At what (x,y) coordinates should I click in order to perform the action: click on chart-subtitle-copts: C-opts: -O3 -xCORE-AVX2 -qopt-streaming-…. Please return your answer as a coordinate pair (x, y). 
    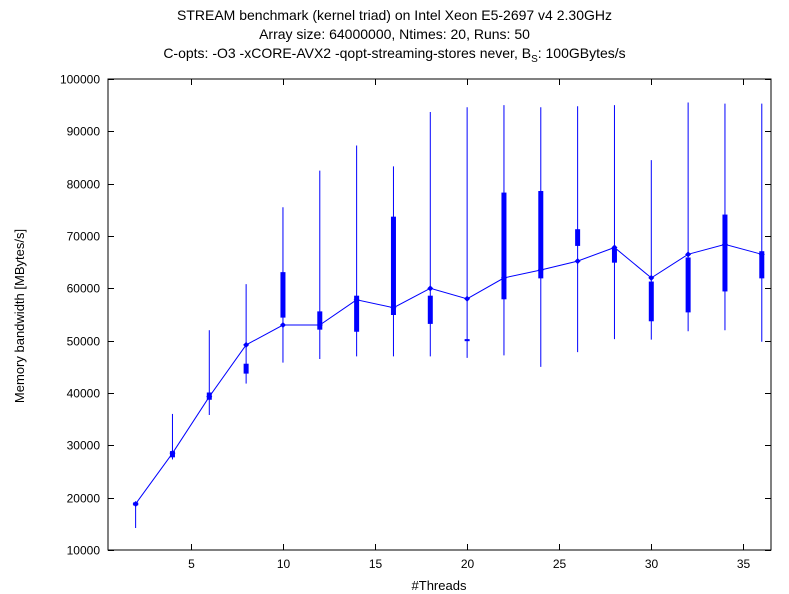
    Looking at the image, I should click on (394, 56).